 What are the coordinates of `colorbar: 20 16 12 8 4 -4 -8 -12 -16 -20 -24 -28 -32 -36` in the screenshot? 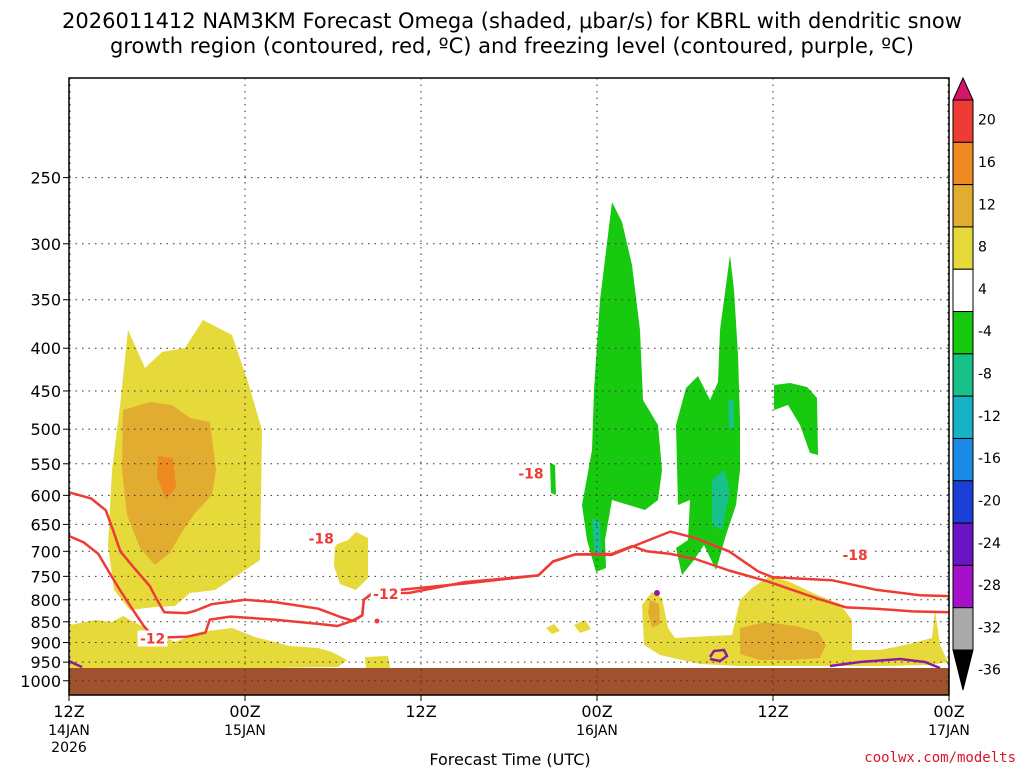 It's located at (976, 383).